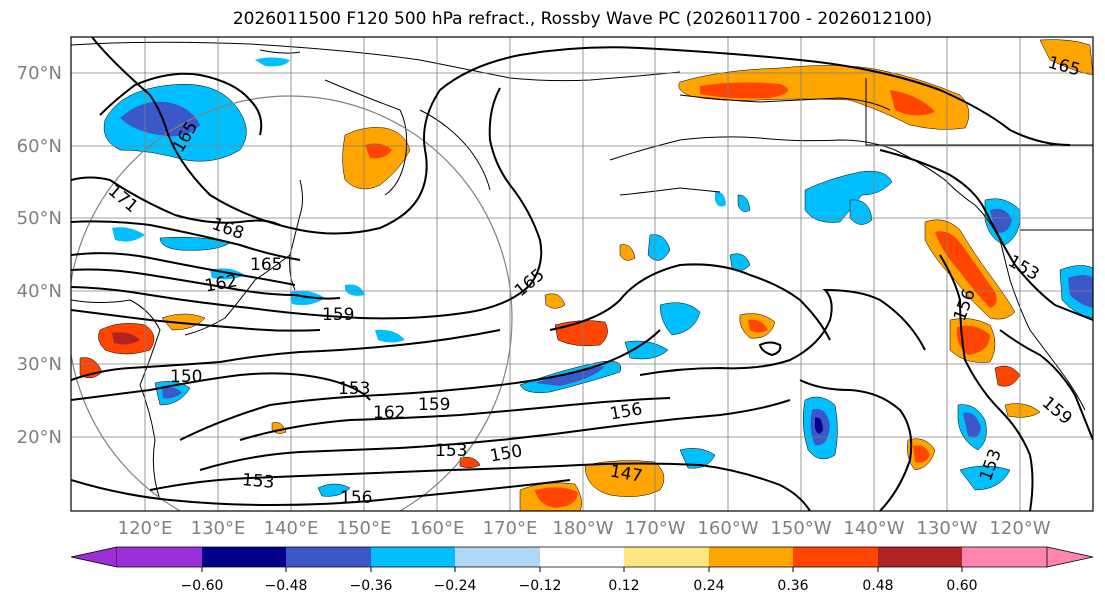  What do you see at coordinates (202, 586) in the screenshot?
I see `colorbar-tick-label: −0.60` at bounding box center [202, 586].